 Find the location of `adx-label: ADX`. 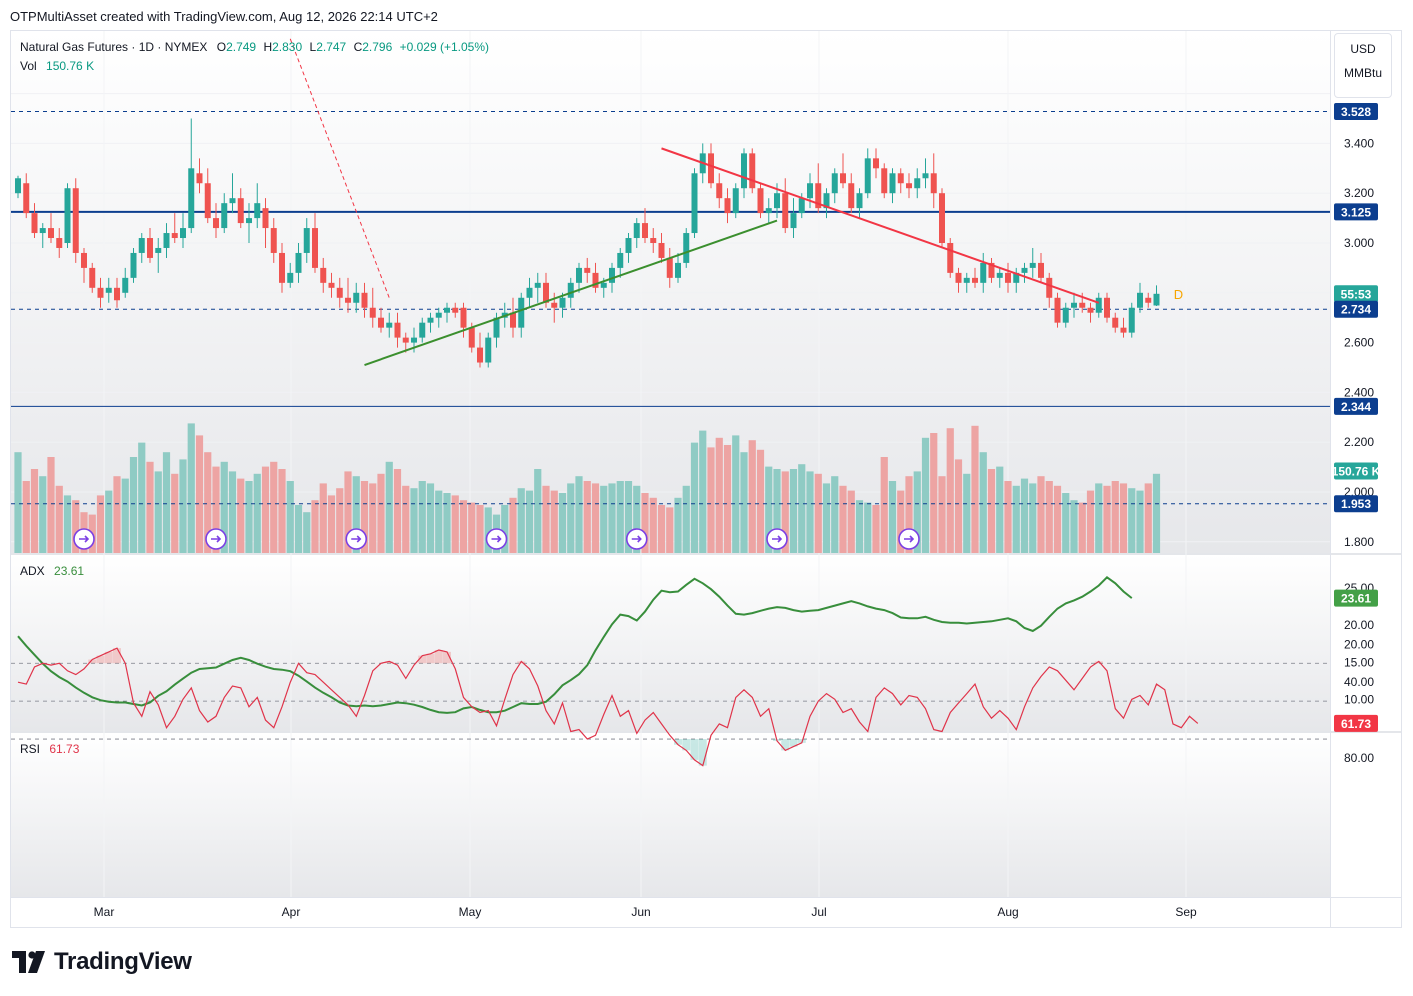

adx-label: ADX is located at coordinates (32, 571).